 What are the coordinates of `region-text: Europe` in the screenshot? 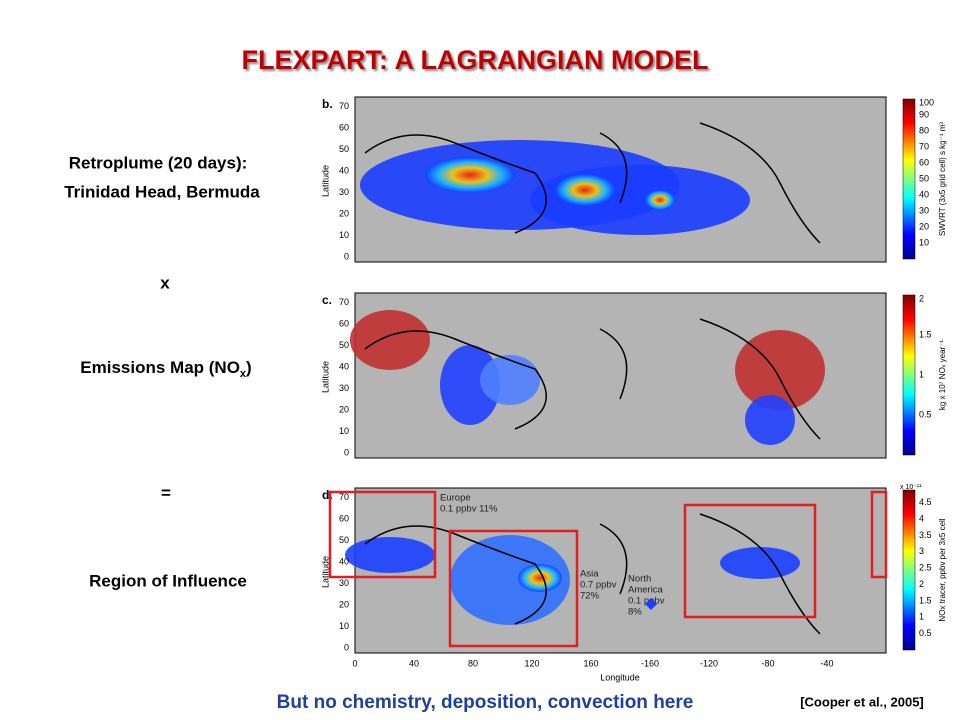 It's located at (455, 498).